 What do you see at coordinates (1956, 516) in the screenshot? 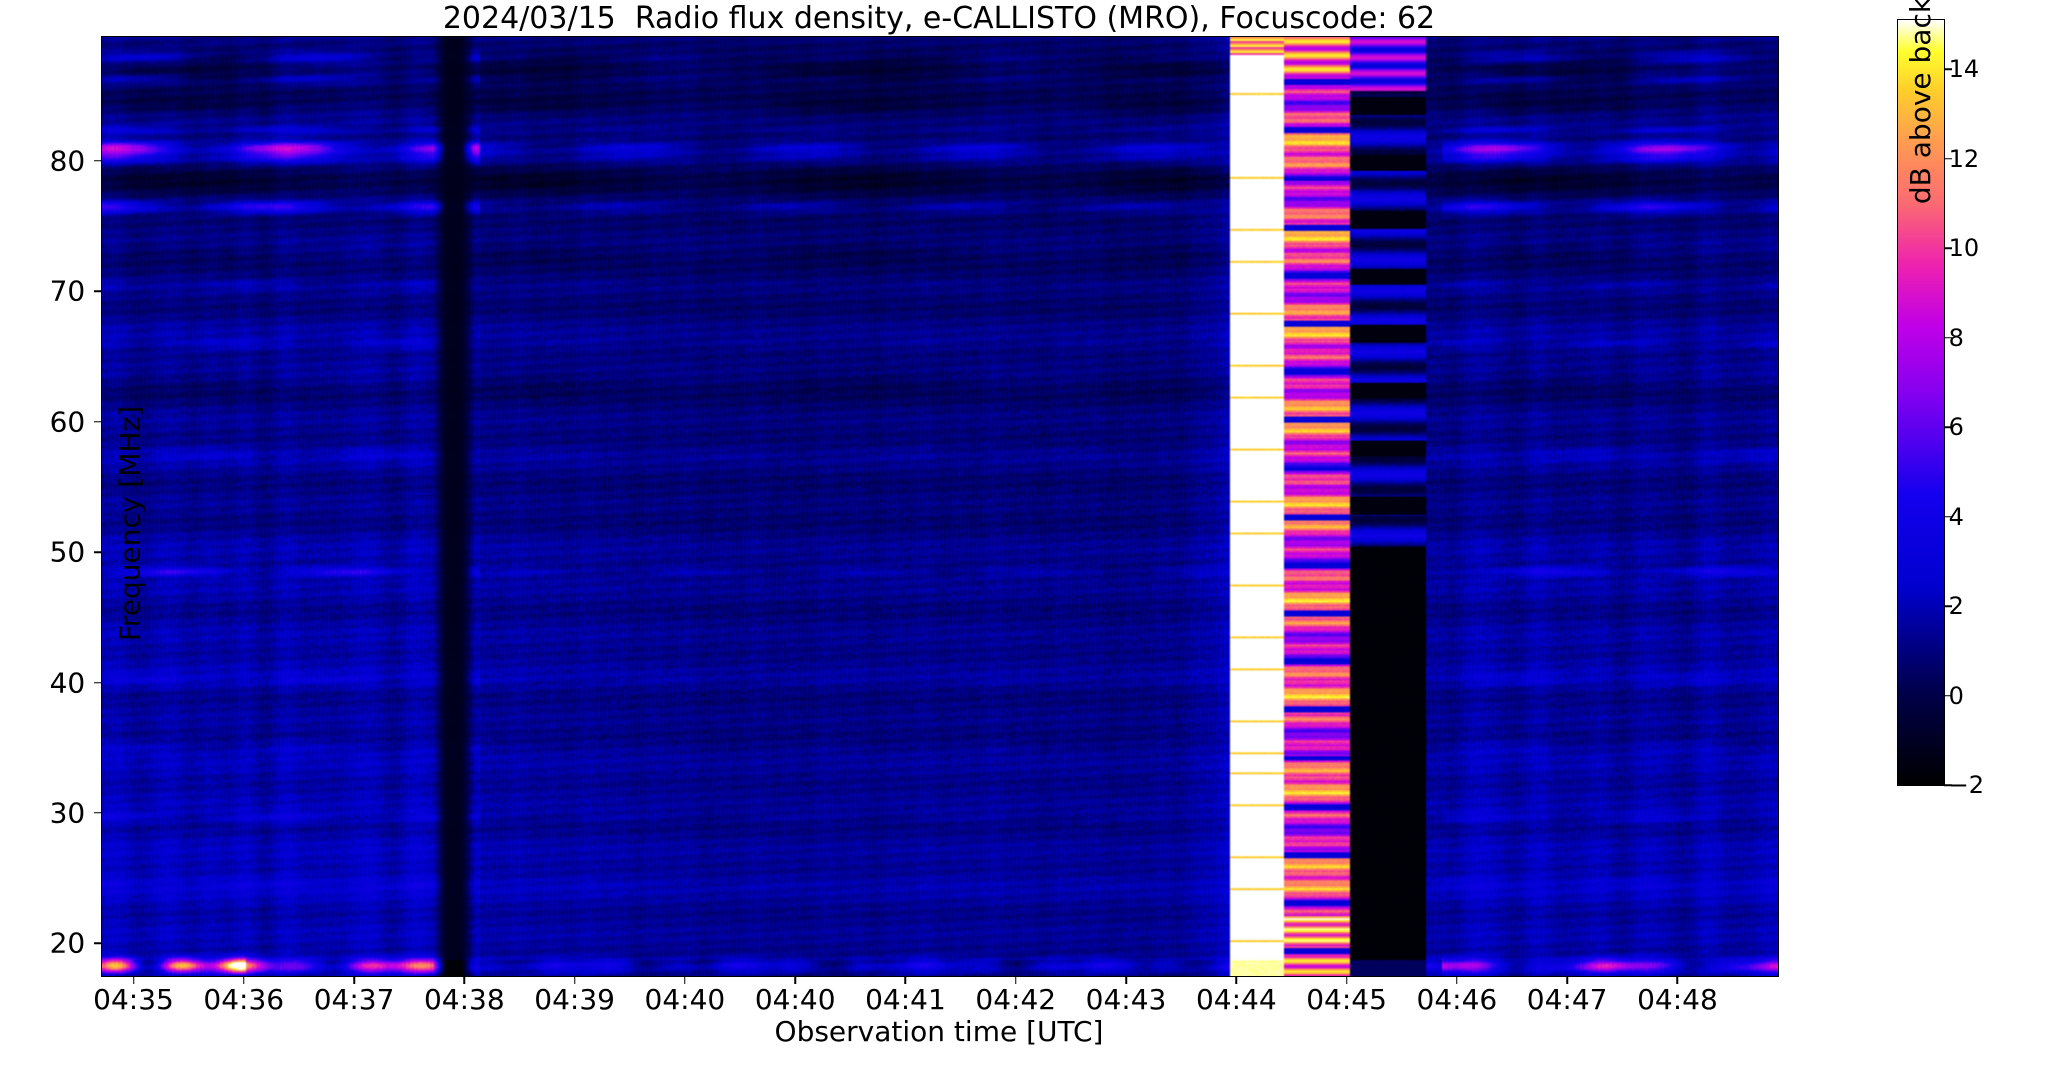
I see `colorbar-tick-label: 4` at bounding box center [1956, 516].